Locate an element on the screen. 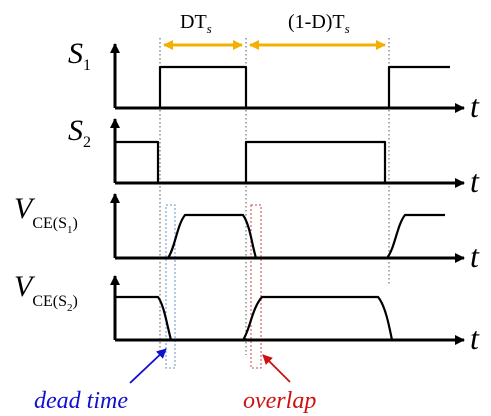 This screenshot has width=491, height=416. vce1-waveform is located at coordinates (306, 236).